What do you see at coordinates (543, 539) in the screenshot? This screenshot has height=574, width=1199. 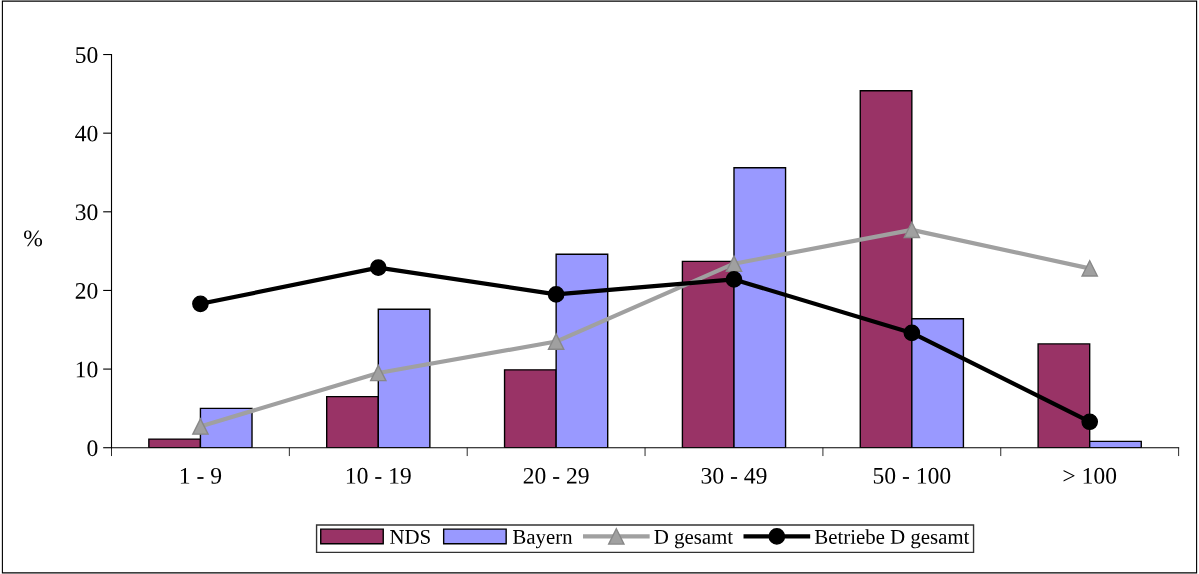 I see `legend-label: Bayern` at bounding box center [543, 539].